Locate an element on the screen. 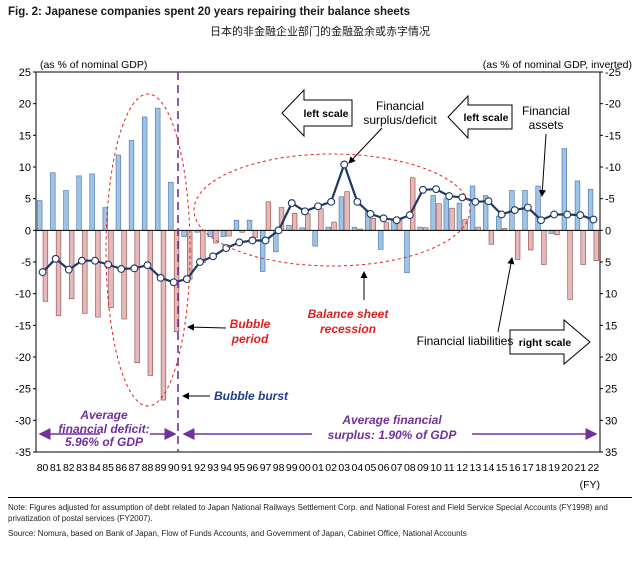 Image resolution: width=640 pixels, height=566 pixels. x-tick-label: 87 is located at coordinates (135, 468).